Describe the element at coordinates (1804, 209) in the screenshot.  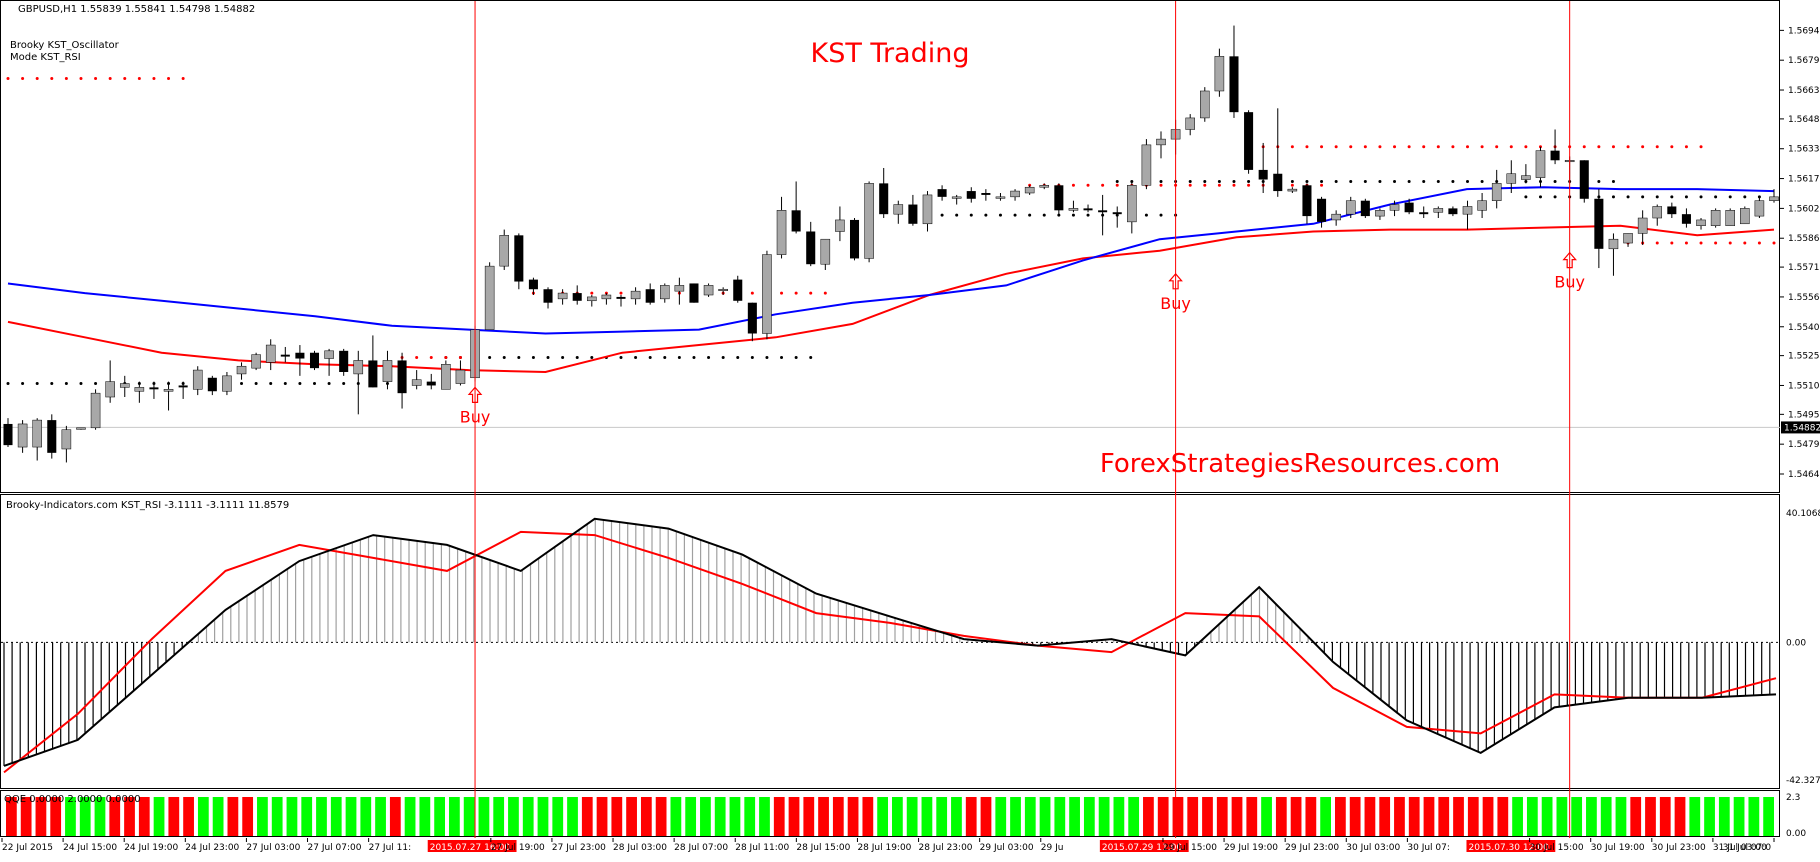
I see `price-tick-label: 1.56020` at that location.